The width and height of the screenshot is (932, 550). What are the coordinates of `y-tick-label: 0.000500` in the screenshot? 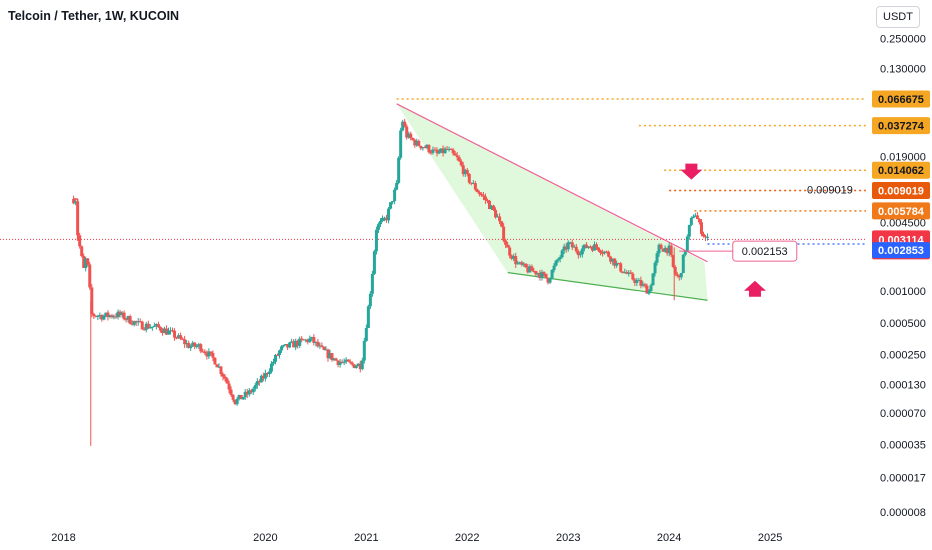 It's located at (903, 324).